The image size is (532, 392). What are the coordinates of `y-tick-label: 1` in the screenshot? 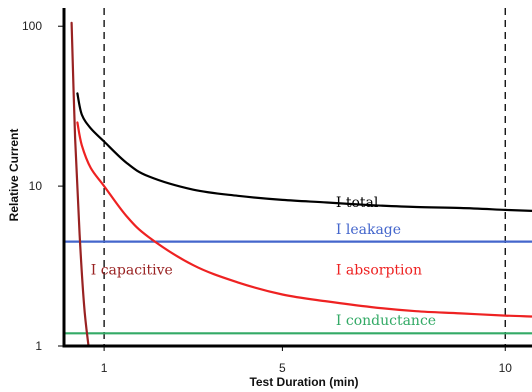 It's located at (38, 346).